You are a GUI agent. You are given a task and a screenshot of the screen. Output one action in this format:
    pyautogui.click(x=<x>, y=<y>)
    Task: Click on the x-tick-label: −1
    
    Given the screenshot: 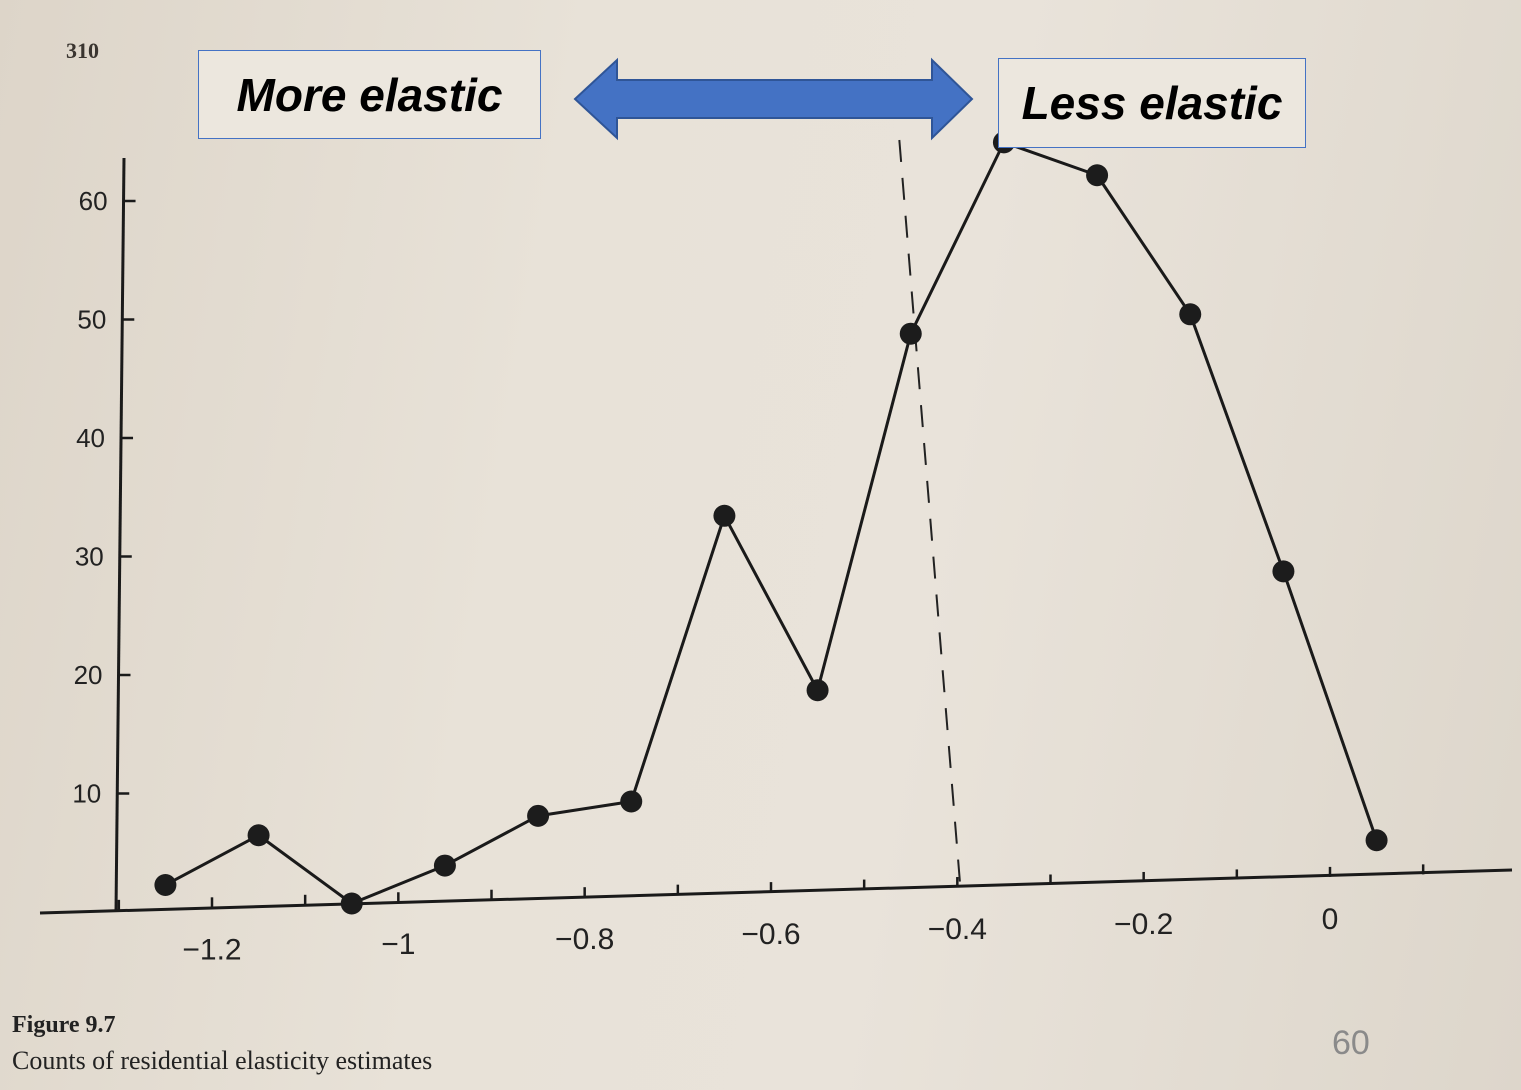 What is the action you would take?
    pyautogui.click(x=398, y=944)
    